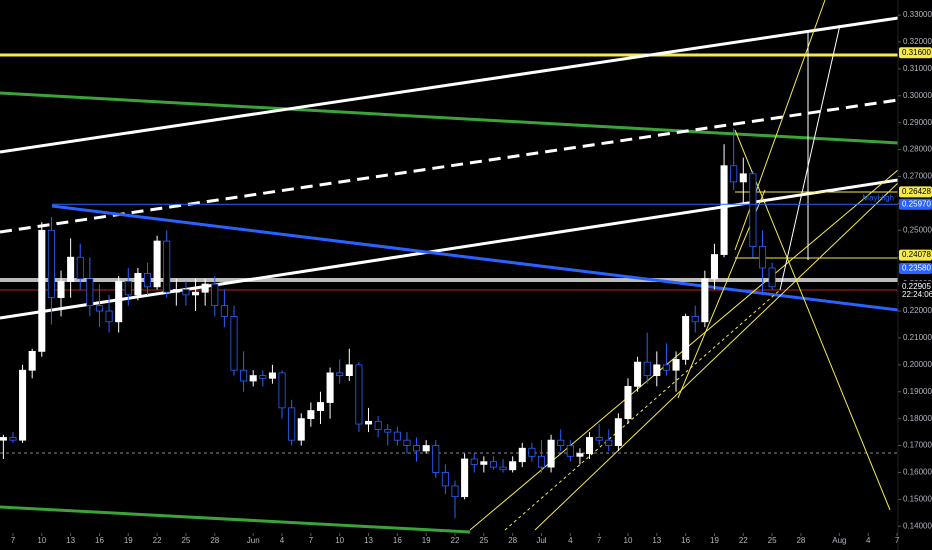  I want to click on price-label: 0.24078, so click(916, 254).